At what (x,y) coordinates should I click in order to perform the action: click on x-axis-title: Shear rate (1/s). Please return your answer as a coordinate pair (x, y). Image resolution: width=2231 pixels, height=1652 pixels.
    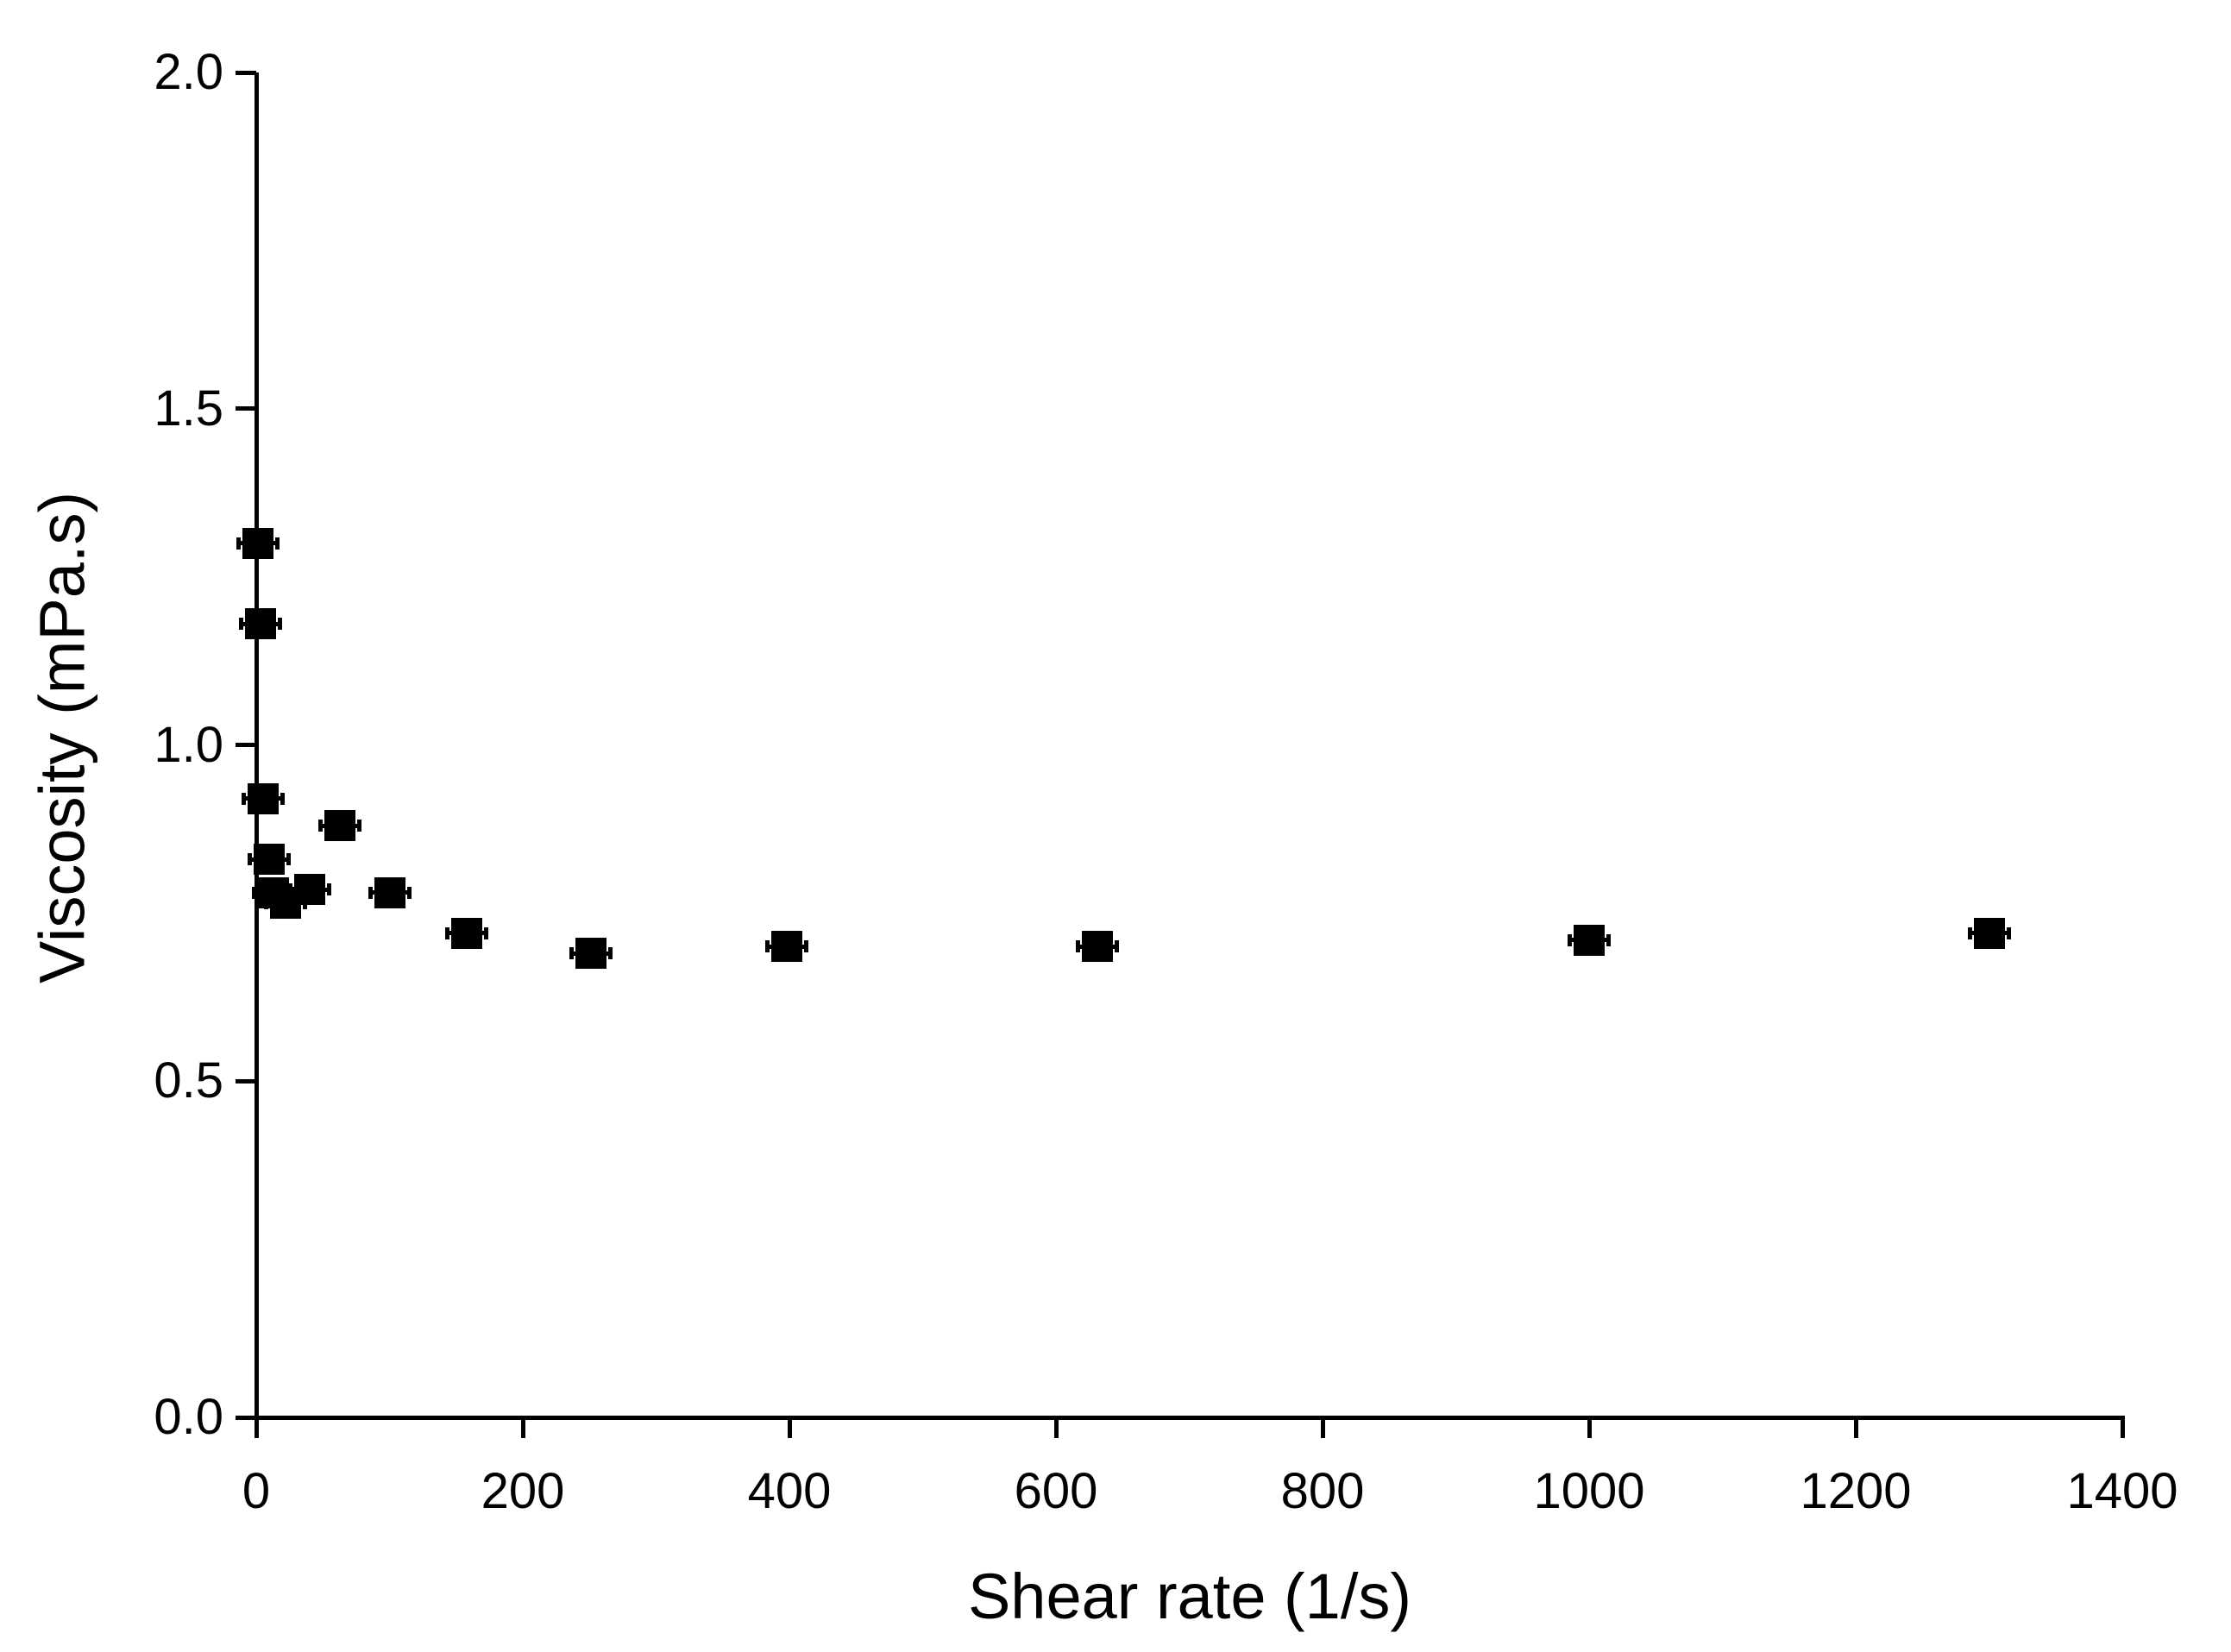
    Looking at the image, I should click on (1189, 1597).